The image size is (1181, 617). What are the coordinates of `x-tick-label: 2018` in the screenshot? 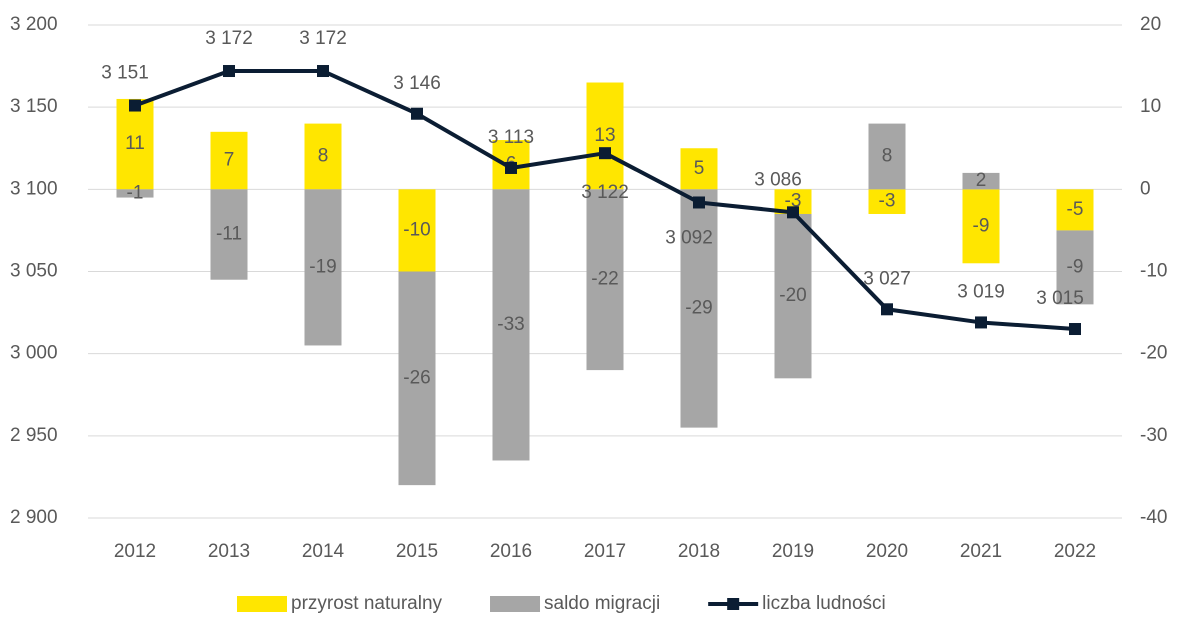 It's located at (699, 551).